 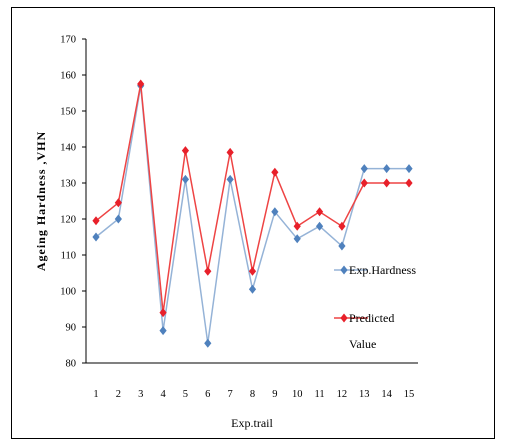 I want to click on y-tick-label: 90, so click(x=71, y=328).